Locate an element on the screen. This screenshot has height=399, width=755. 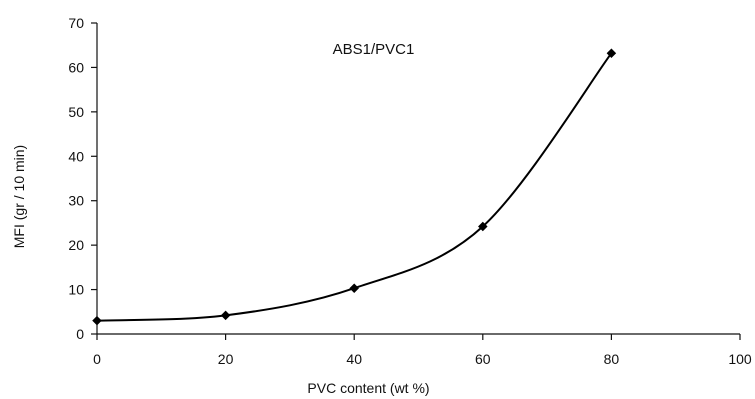
y-axis-tick-label: 20 is located at coordinates (76, 245).